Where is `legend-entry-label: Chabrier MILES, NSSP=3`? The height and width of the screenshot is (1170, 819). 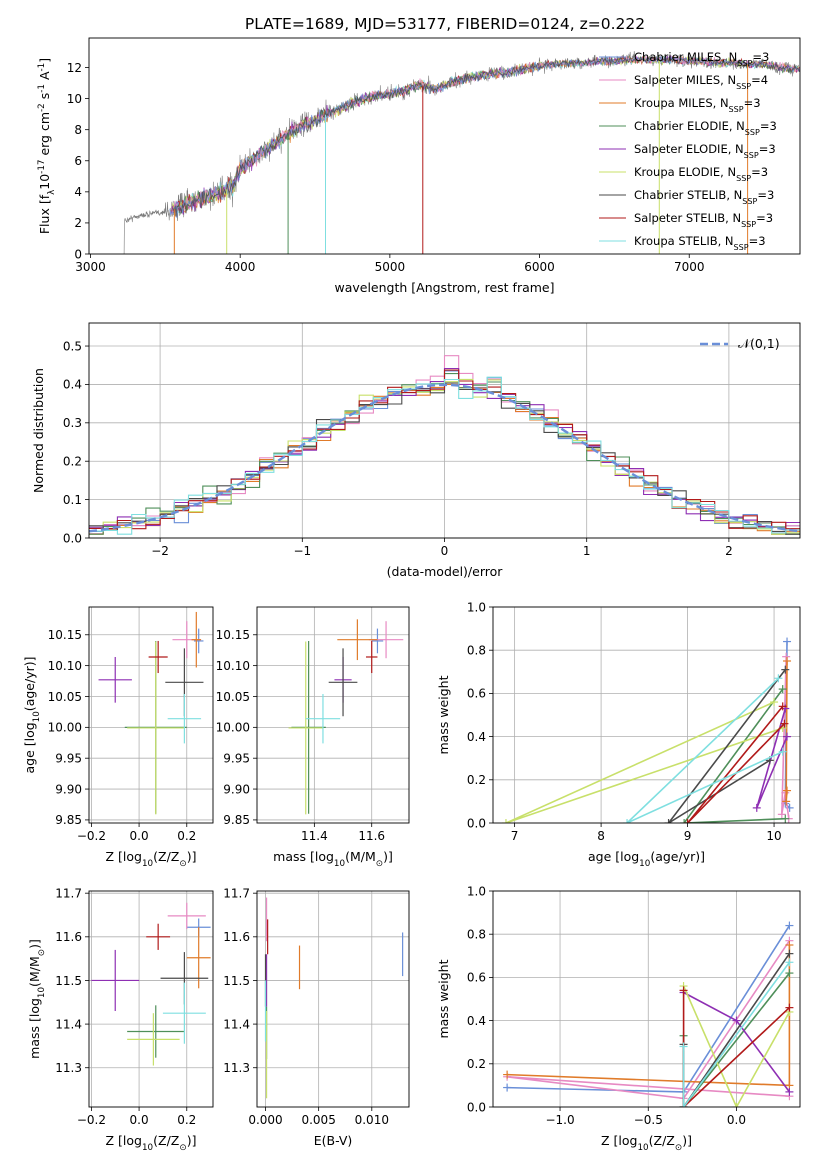
legend-entry-label: Chabrier MILES, NSSP=3 is located at coordinates (701, 59).